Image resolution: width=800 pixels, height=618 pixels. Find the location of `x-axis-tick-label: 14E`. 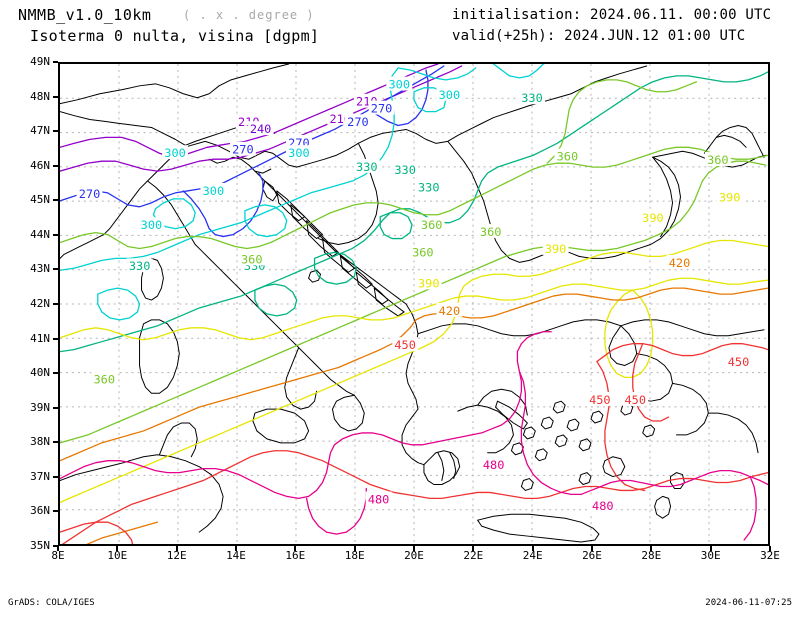

x-axis-tick-label: 14E is located at coordinates (236, 555).